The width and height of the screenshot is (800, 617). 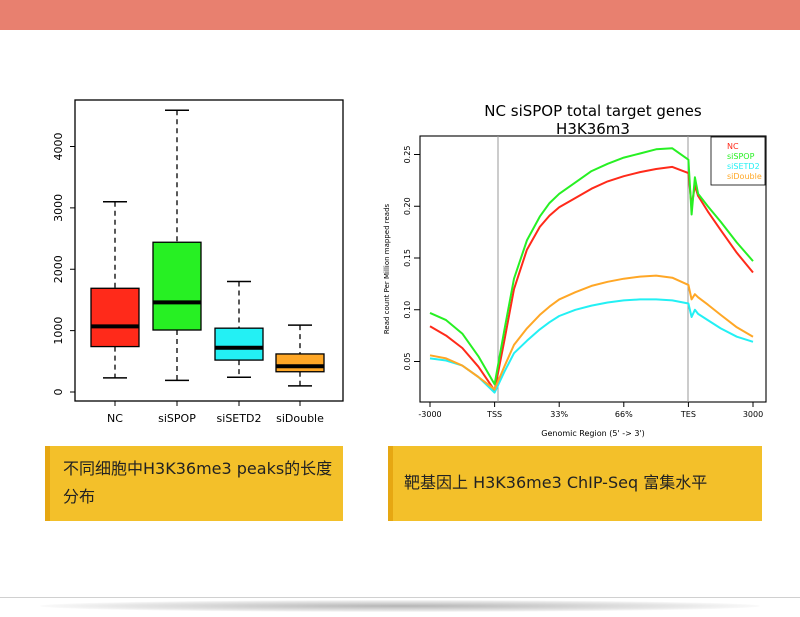 What do you see at coordinates (556, 482) in the screenshot?
I see `caption-right-text: 靶基因上 H3K36me3 ChIP-Seq 富集水平` at bounding box center [556, 482].